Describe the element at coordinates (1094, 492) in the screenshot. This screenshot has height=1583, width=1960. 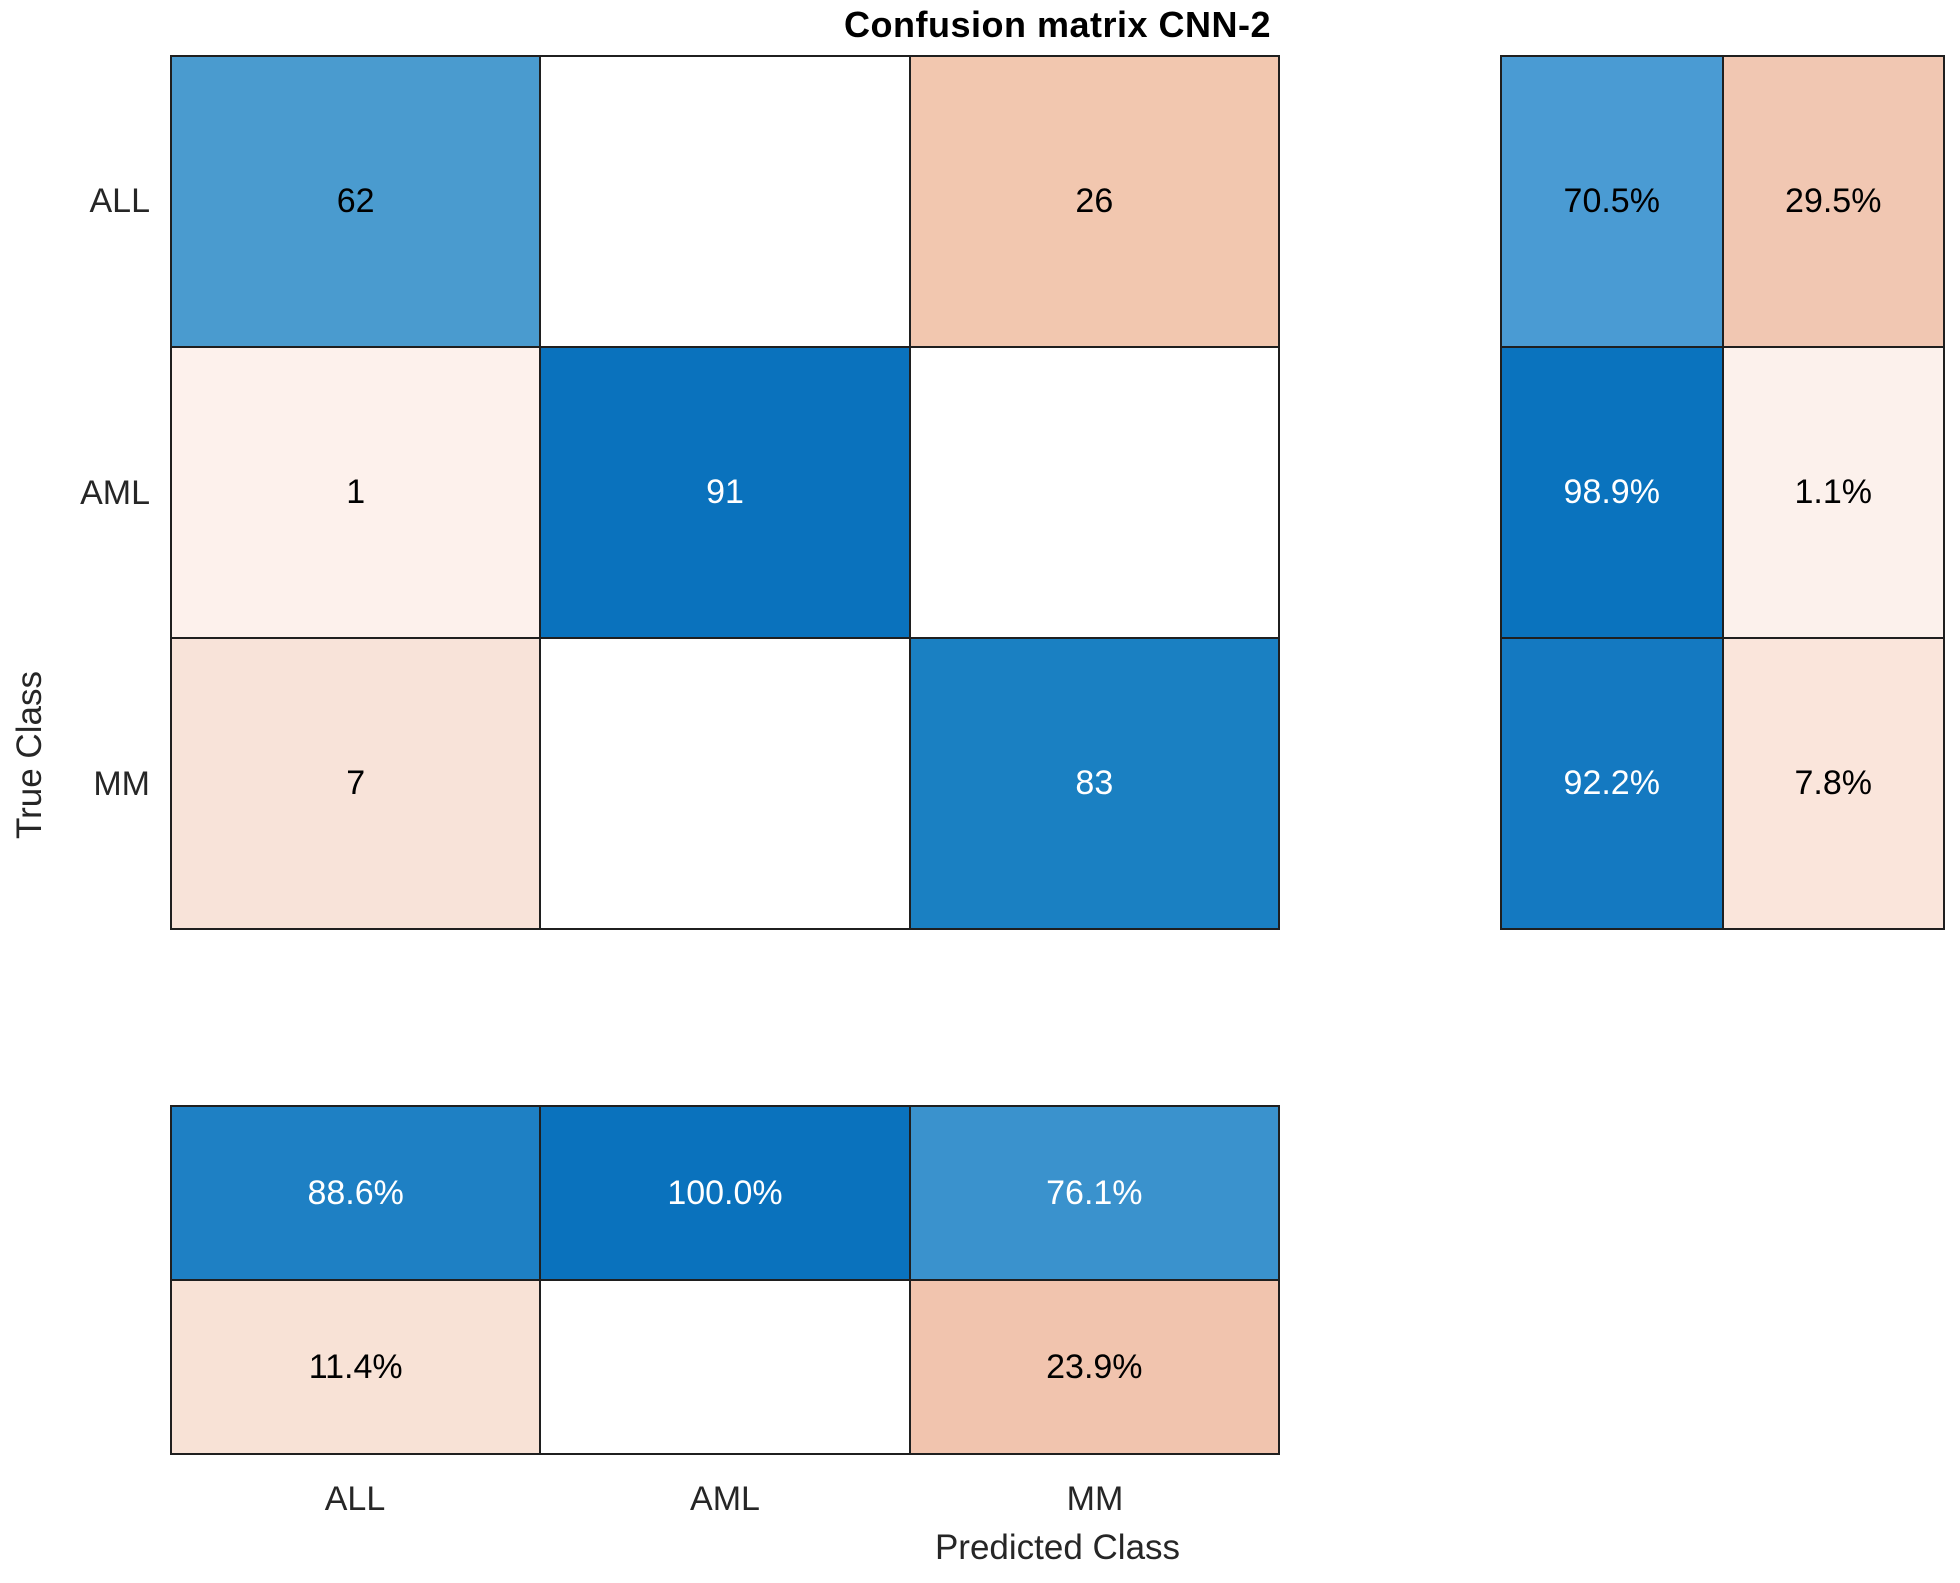
I see `cell-true-aml-pred-mm` at that location.